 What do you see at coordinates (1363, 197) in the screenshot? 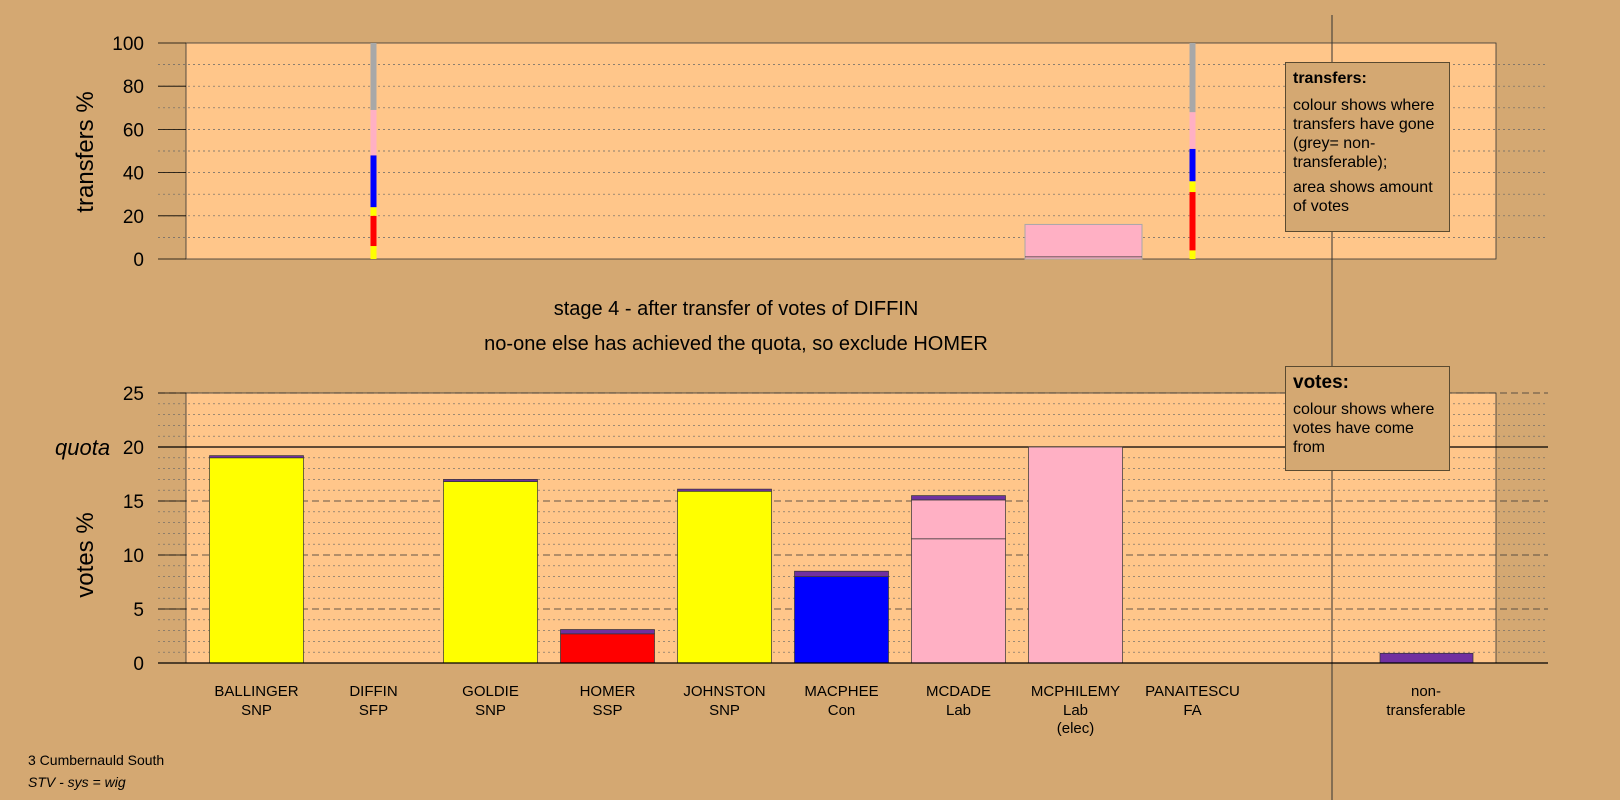
I see `transfers-legend-text-2: area shows amount of votes` at bounding box center [1363, 197].